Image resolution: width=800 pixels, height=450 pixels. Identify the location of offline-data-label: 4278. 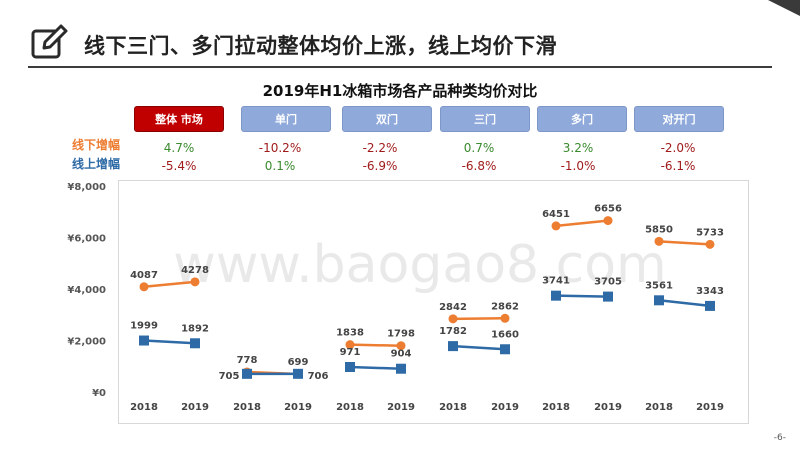
(195, 270).